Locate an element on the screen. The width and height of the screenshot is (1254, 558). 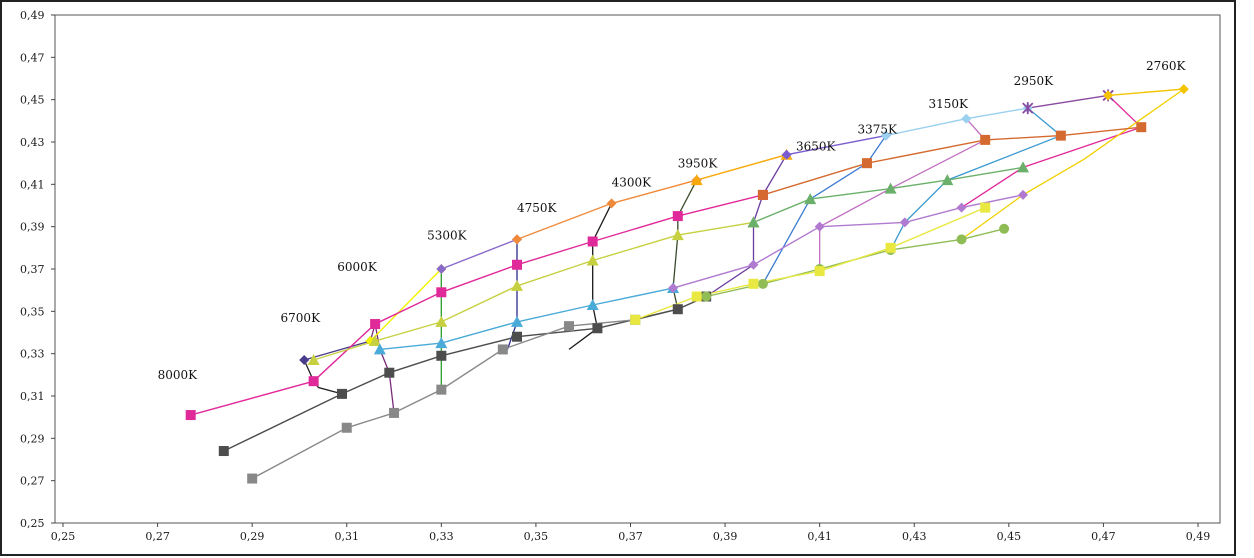
cct-label: 4750K is located at coordinates (537, 208).